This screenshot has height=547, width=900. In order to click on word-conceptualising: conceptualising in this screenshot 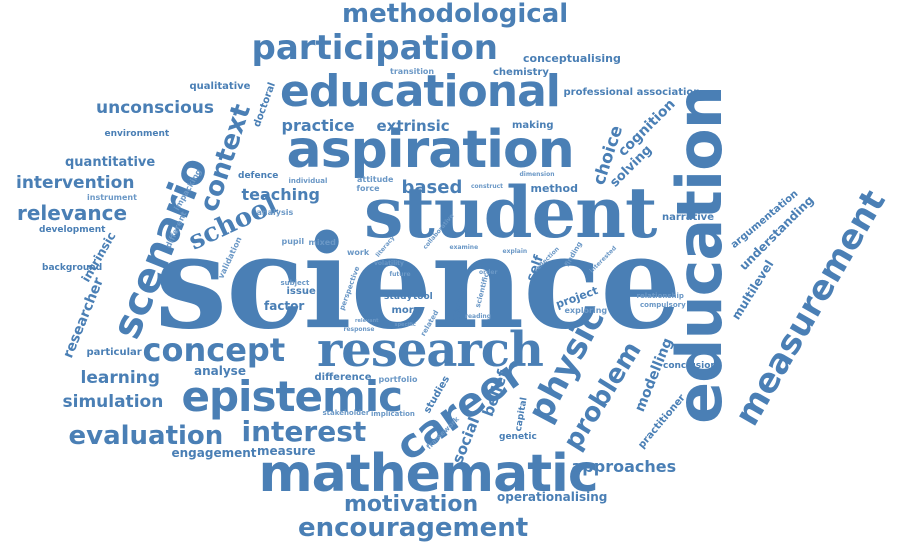, I will do `click(572, 58)`.